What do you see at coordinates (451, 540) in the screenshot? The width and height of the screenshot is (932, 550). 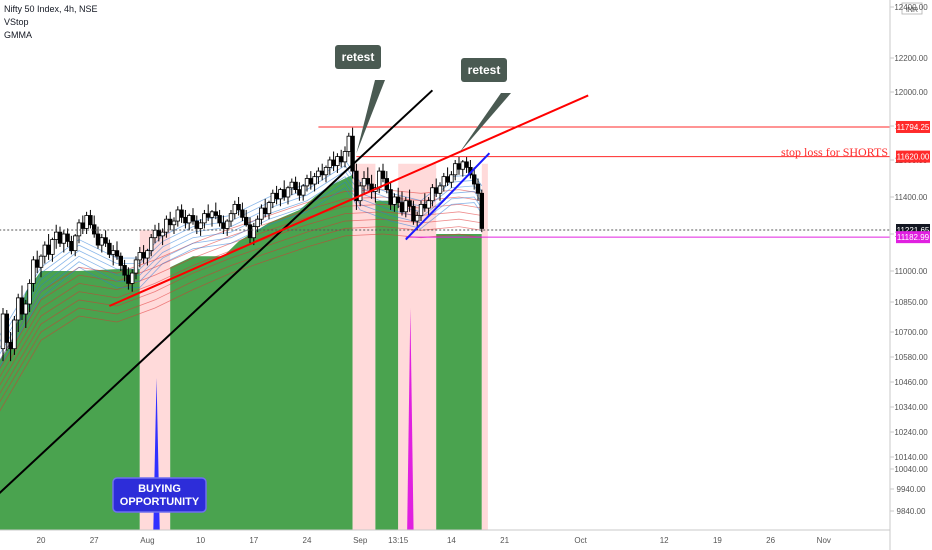 I see `time-tick-label: 14` at bounding box center [451, 540].